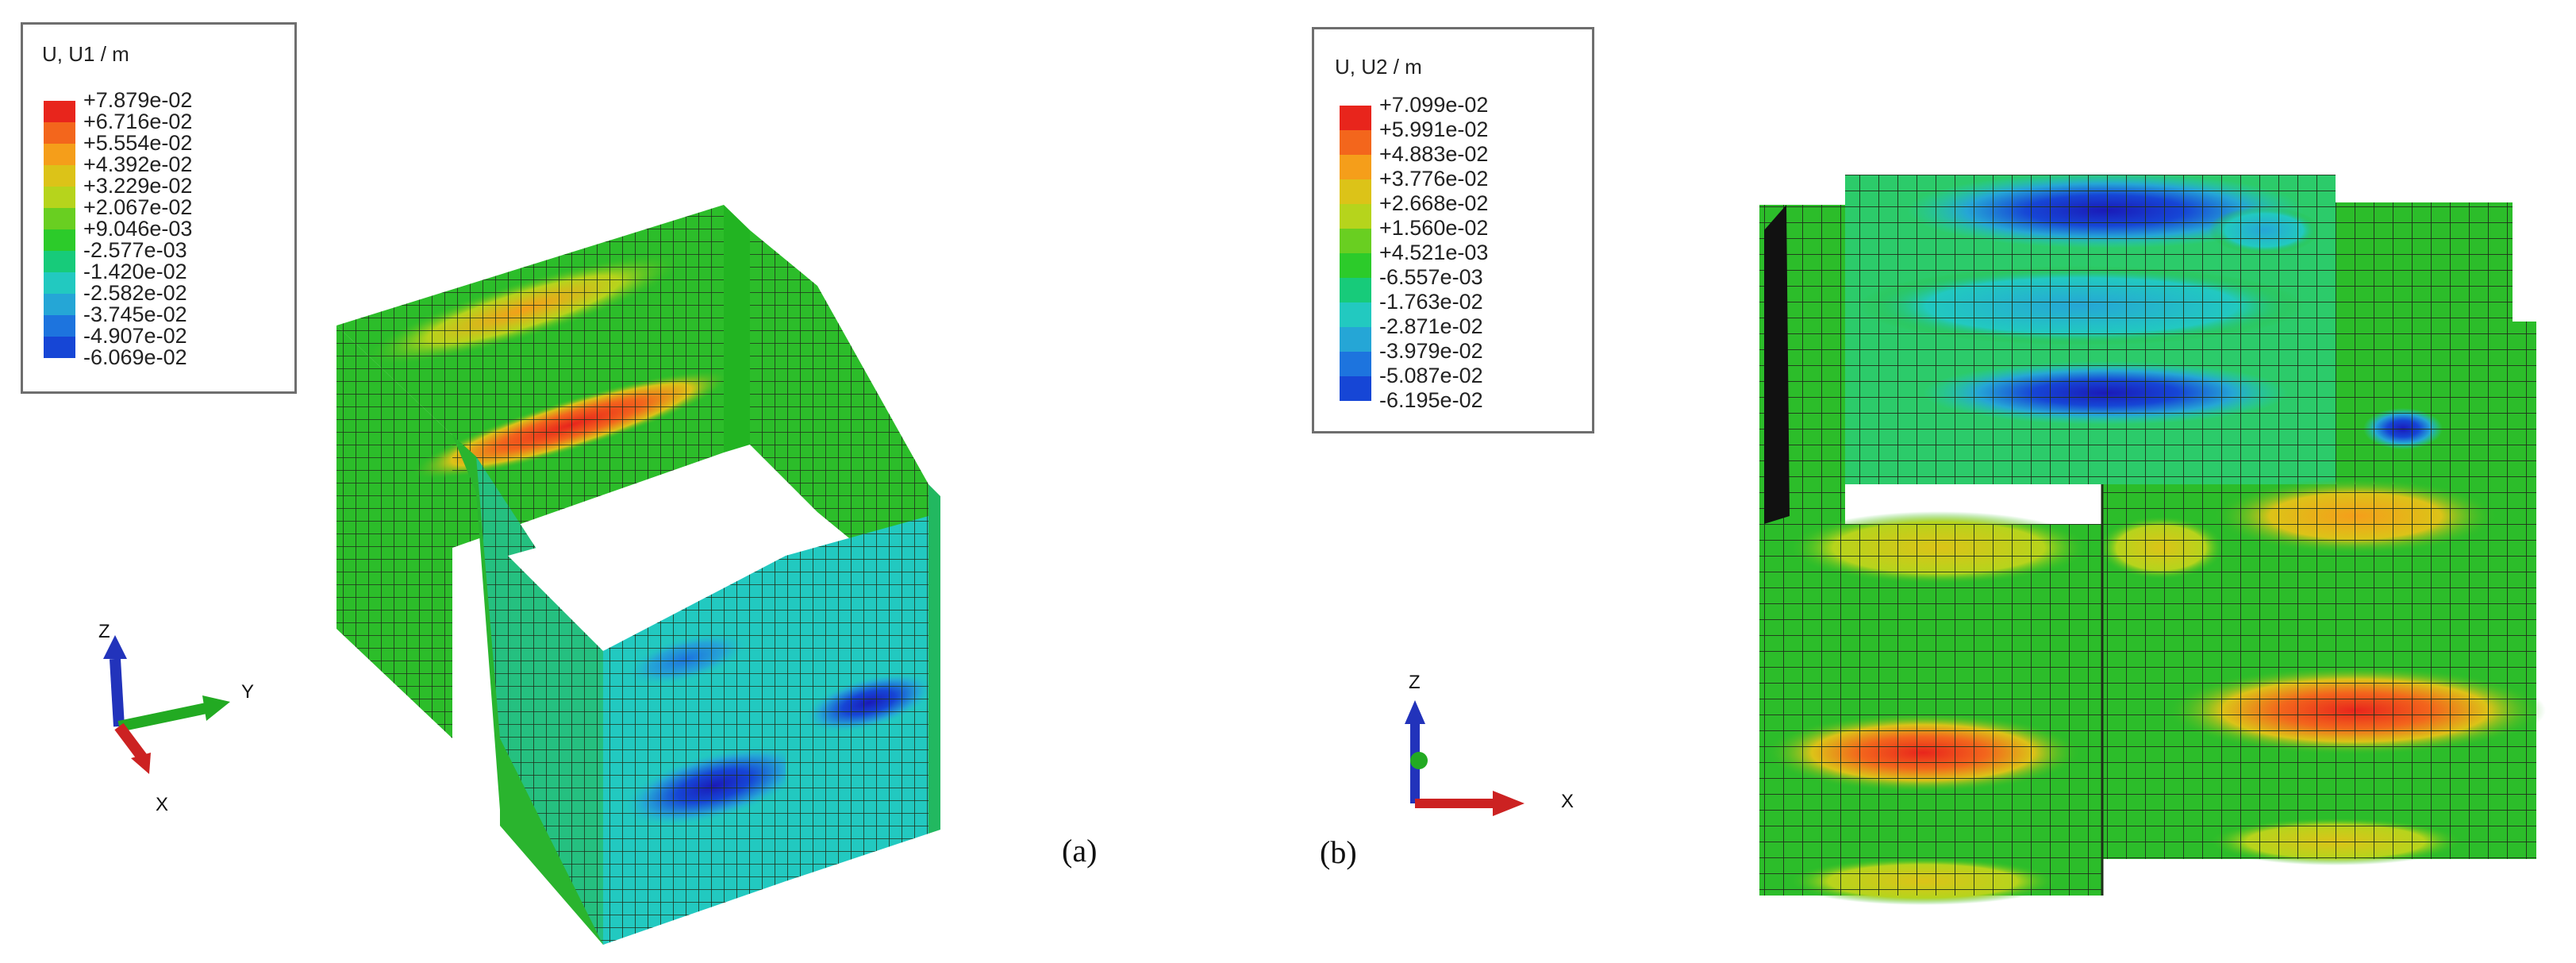 This screenshot has height=963, width=2576. What do you see at coordinates (1338, 852) in the screenshot?
I see `caption-b: (b)` at bounding box center [1338, 852].